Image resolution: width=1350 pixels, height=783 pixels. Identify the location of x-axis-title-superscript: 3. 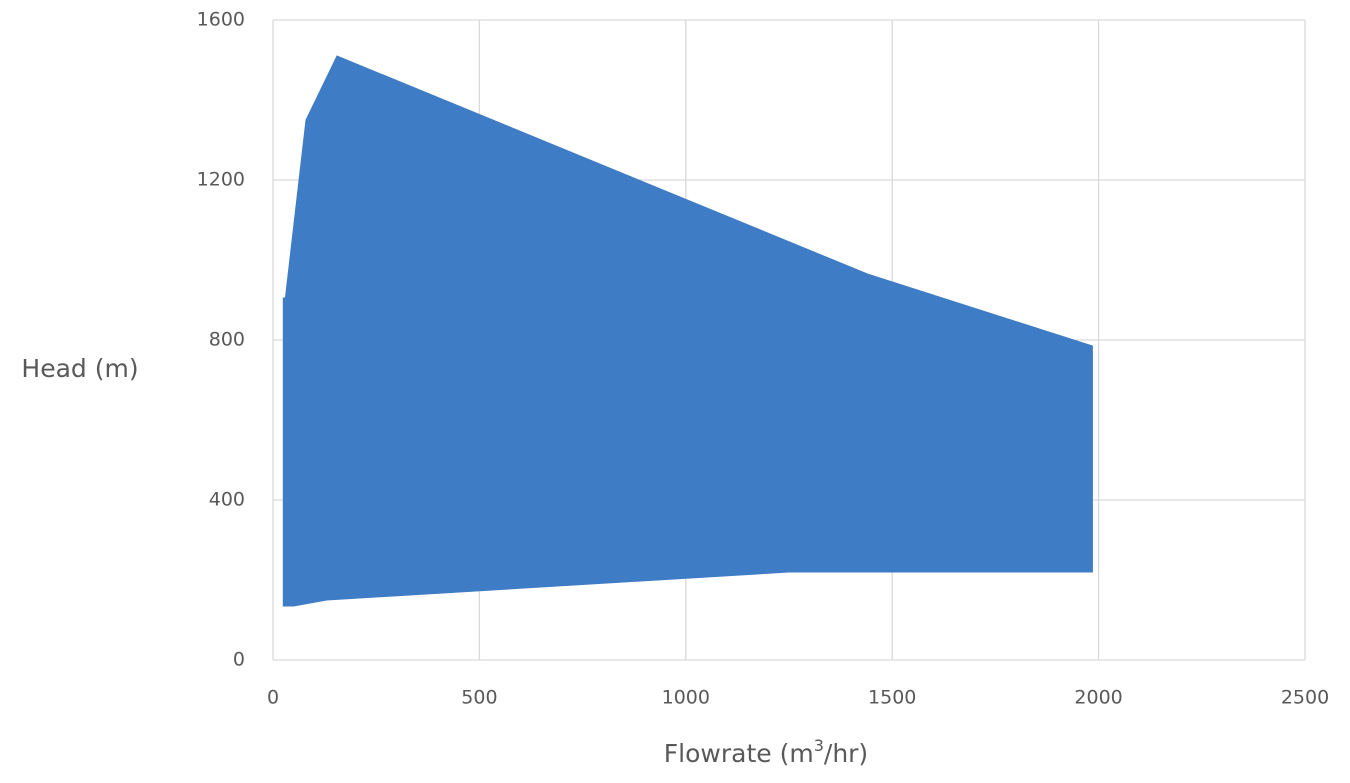
(819, 745).